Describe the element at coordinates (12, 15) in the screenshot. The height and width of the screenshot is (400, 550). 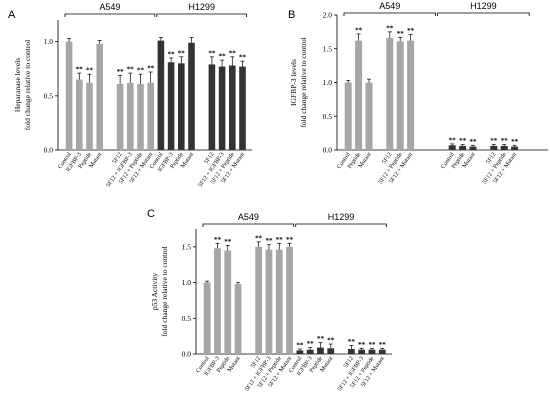
I see `panel-letter: A` at that location.